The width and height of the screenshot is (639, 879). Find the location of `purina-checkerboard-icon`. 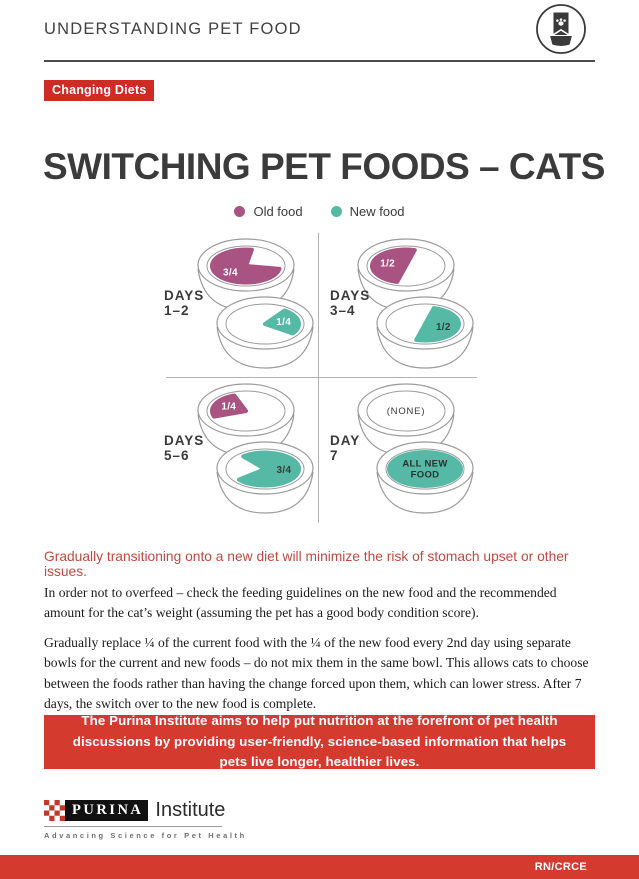

purina-checkerboard-icon is located at coordinates (54, 810).